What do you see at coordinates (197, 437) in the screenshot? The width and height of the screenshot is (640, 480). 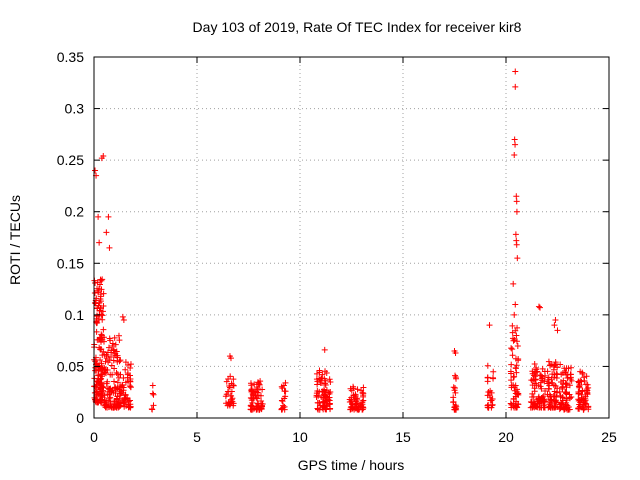 I see `x-tick-label: 5` at bounding box center [197, 437].